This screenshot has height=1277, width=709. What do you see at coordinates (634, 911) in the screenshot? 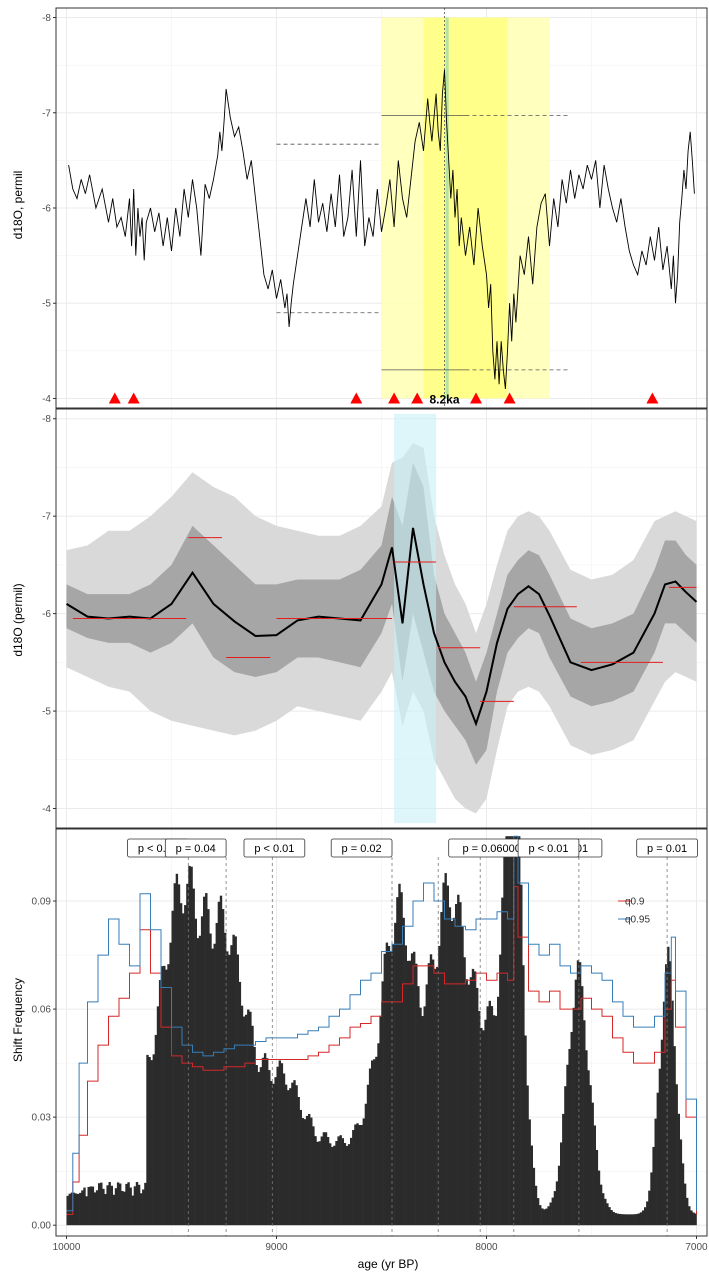
I see `legend: q0.9 q0.95` at bounding box center [634, 911].